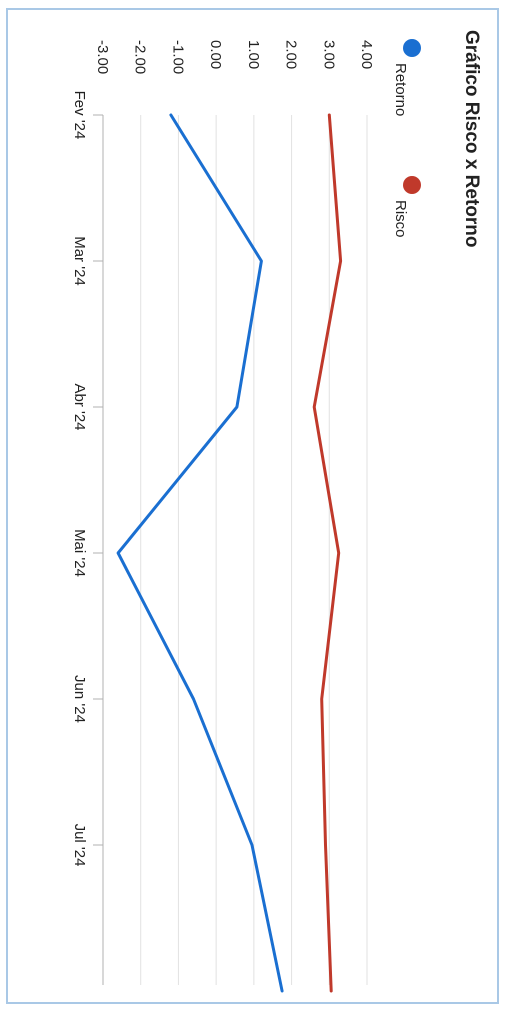  I want to click on legend-marker-risco, so click(412, 185).